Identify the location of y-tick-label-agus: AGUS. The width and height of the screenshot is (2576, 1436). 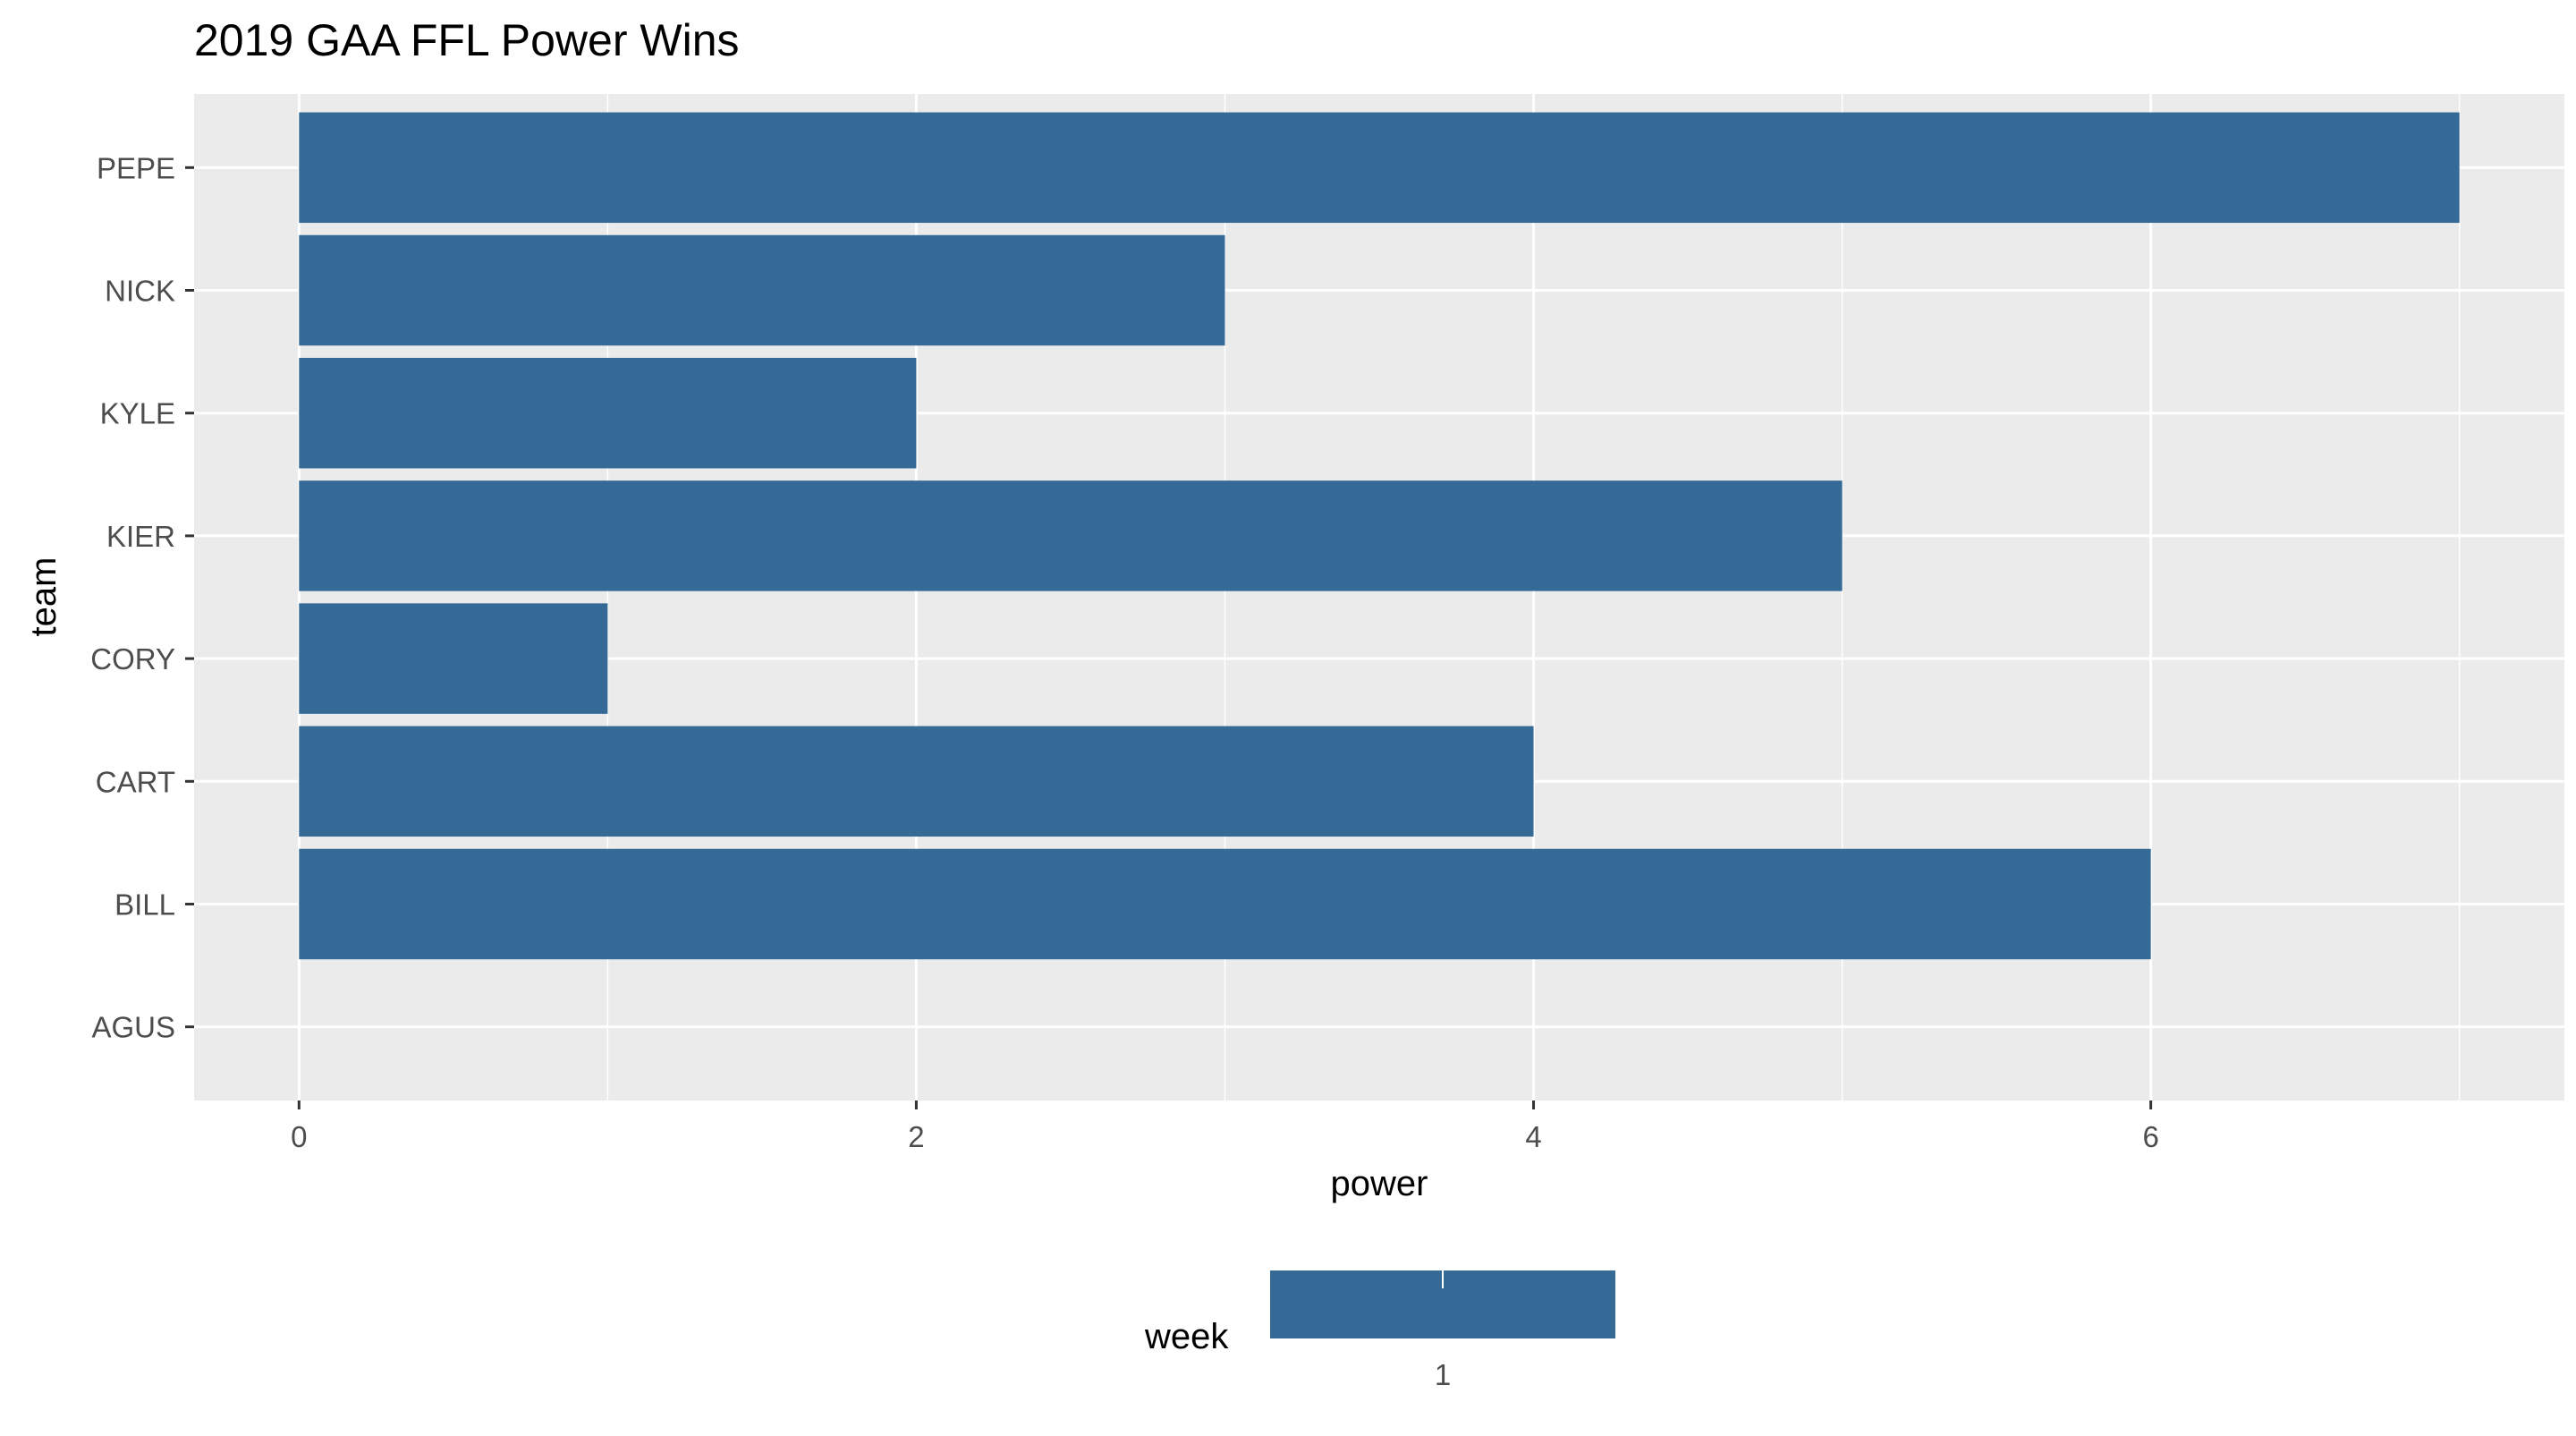
(133, 1027).